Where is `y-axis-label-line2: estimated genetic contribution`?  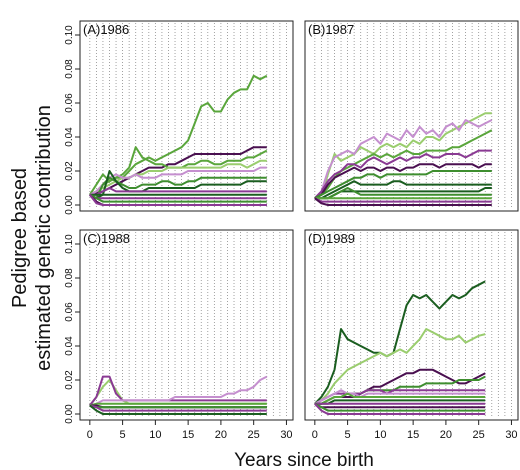 y-axis-label-line2: estimated genetic contribution is located at coordinates (44, 238).